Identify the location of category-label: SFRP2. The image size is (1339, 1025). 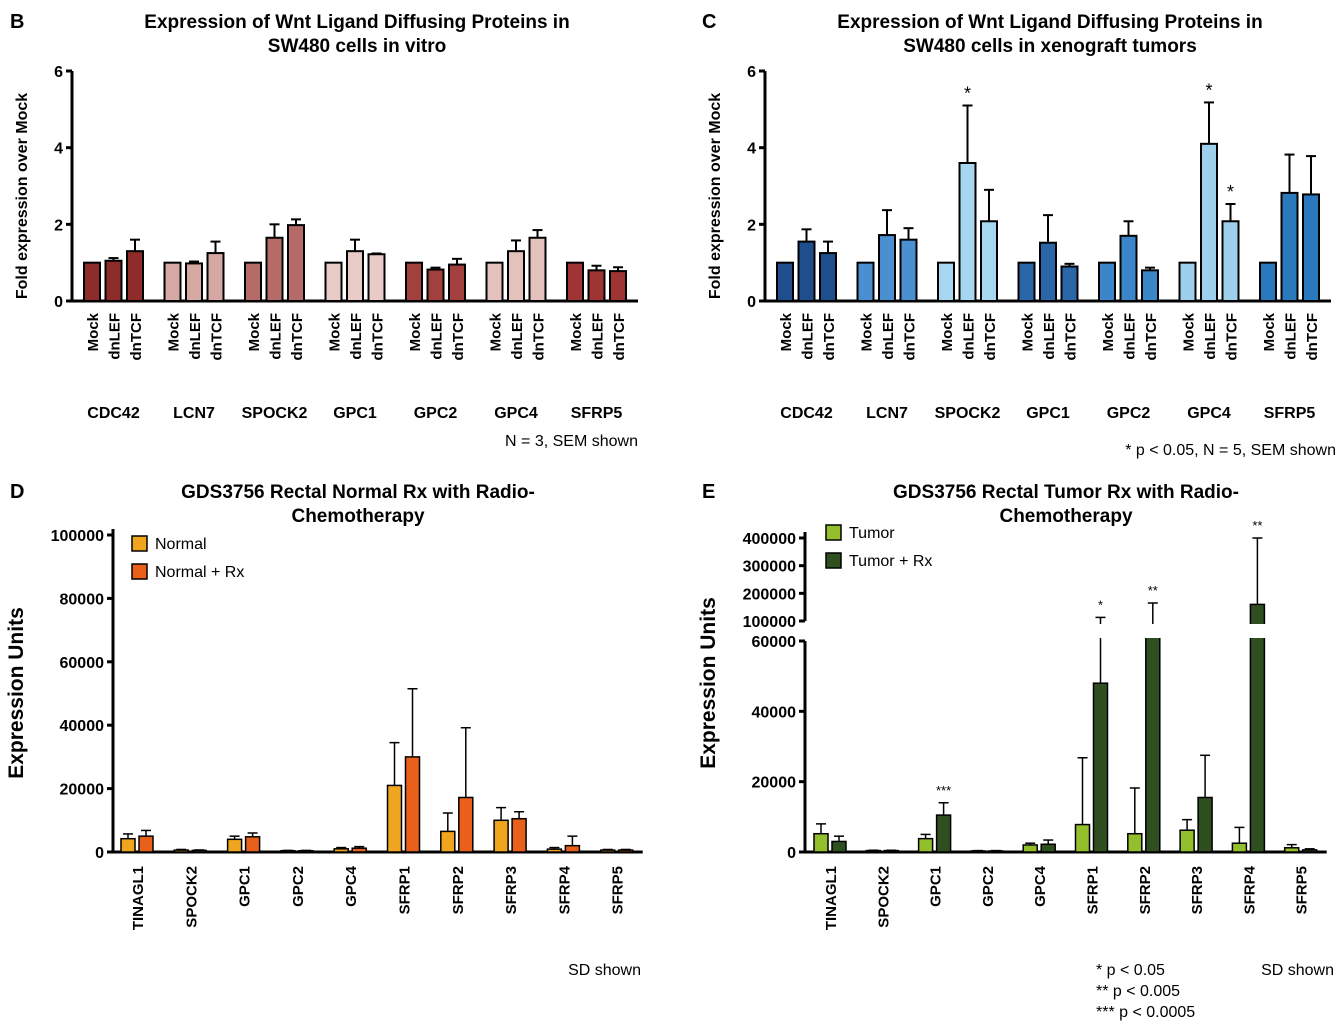
(458, 890).